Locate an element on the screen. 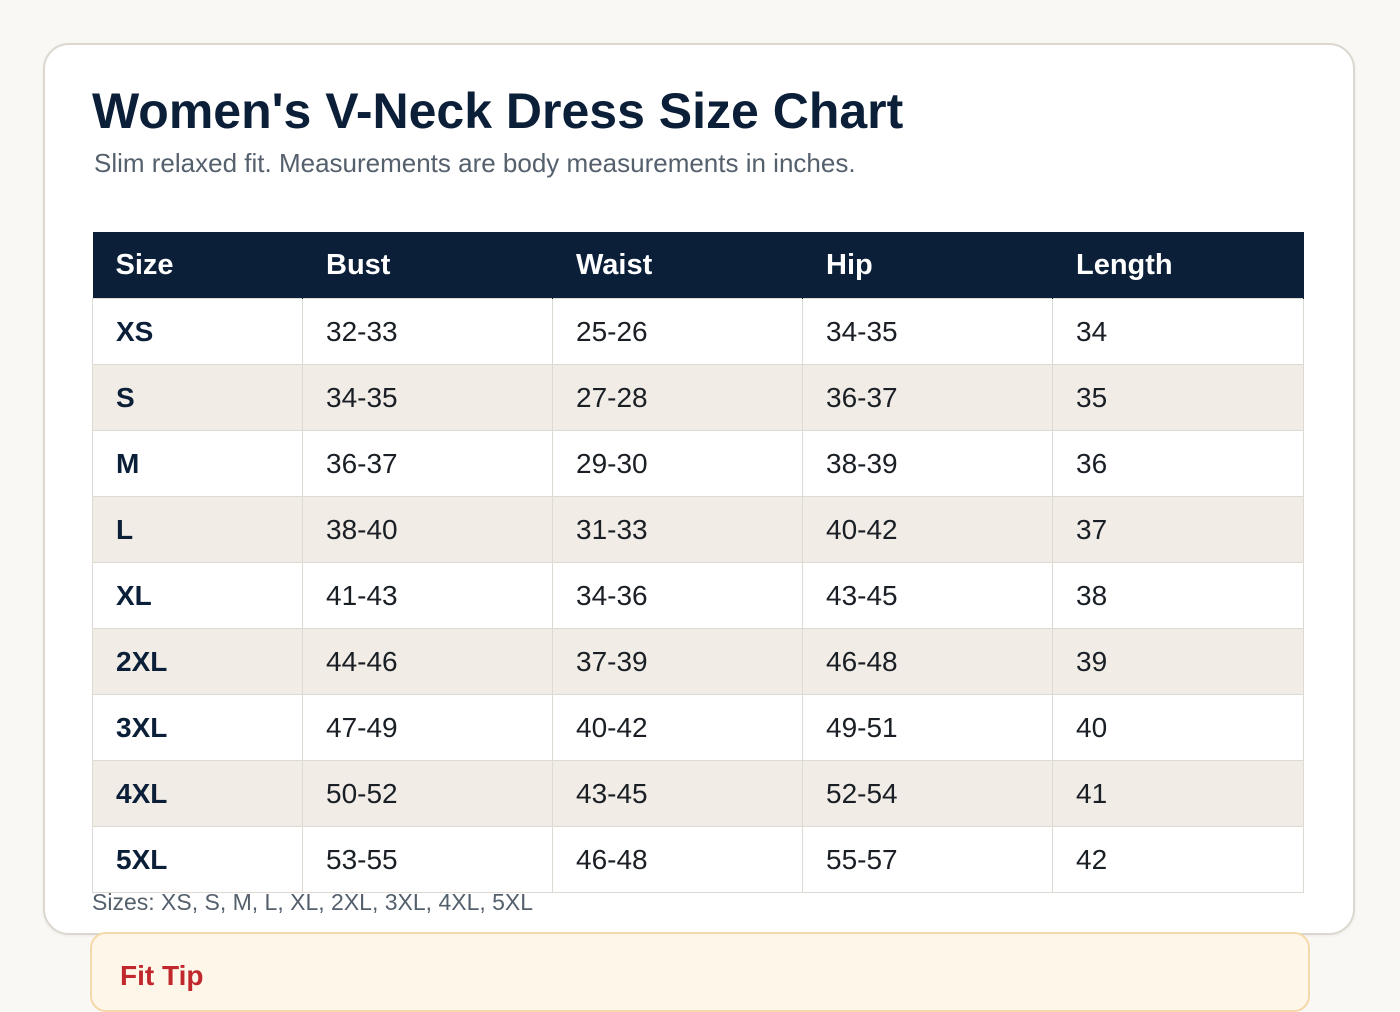 The height and width of the screenshot is (1012, 1400). size-cell: 2XL is located at coordinates (197, 661).